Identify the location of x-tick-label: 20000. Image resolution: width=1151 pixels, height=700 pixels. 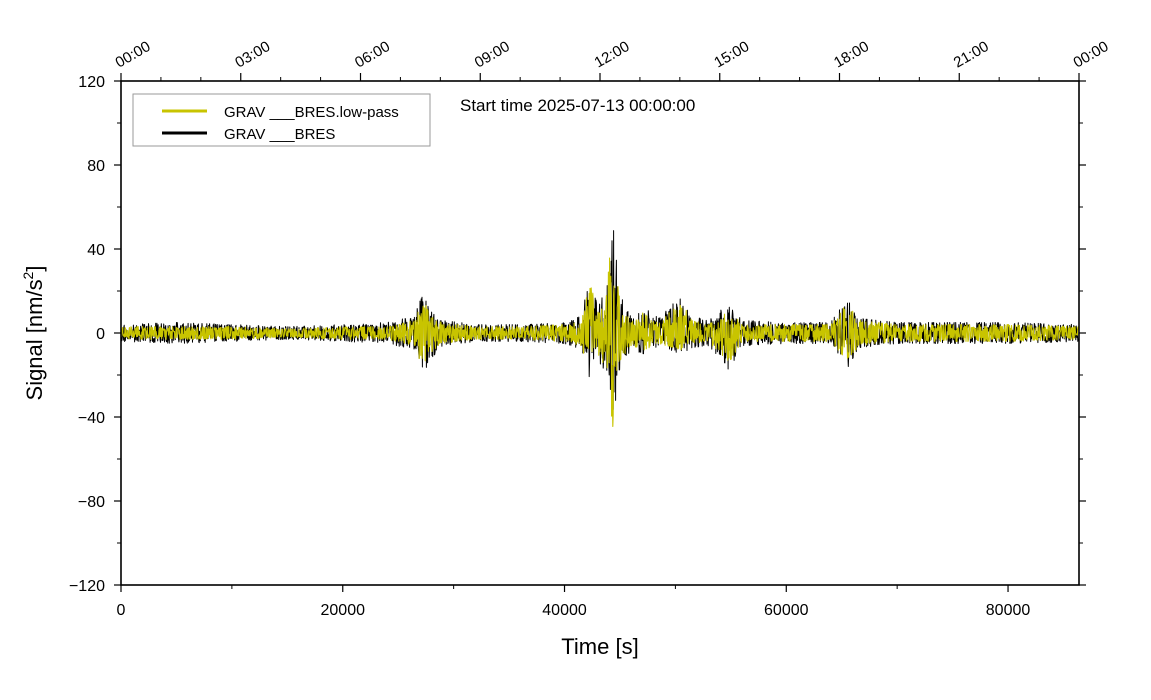
(343, 610).